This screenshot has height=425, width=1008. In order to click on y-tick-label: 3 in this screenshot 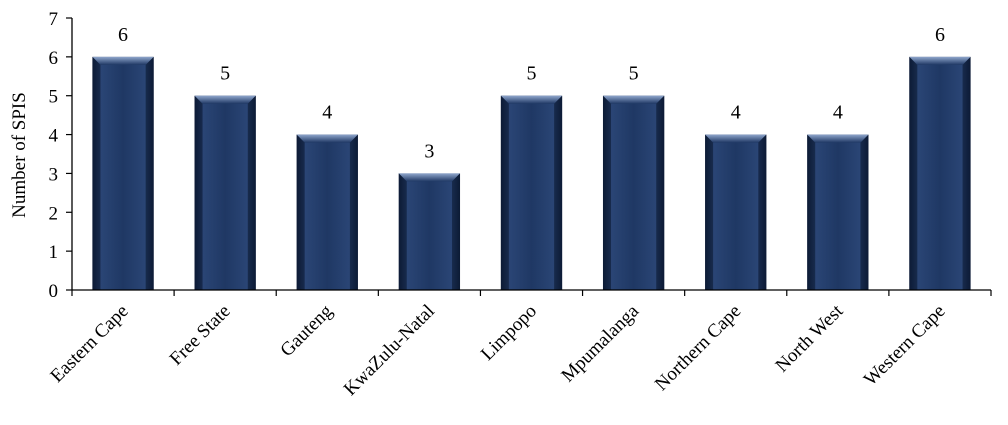, I will do `click(54, 174)`.